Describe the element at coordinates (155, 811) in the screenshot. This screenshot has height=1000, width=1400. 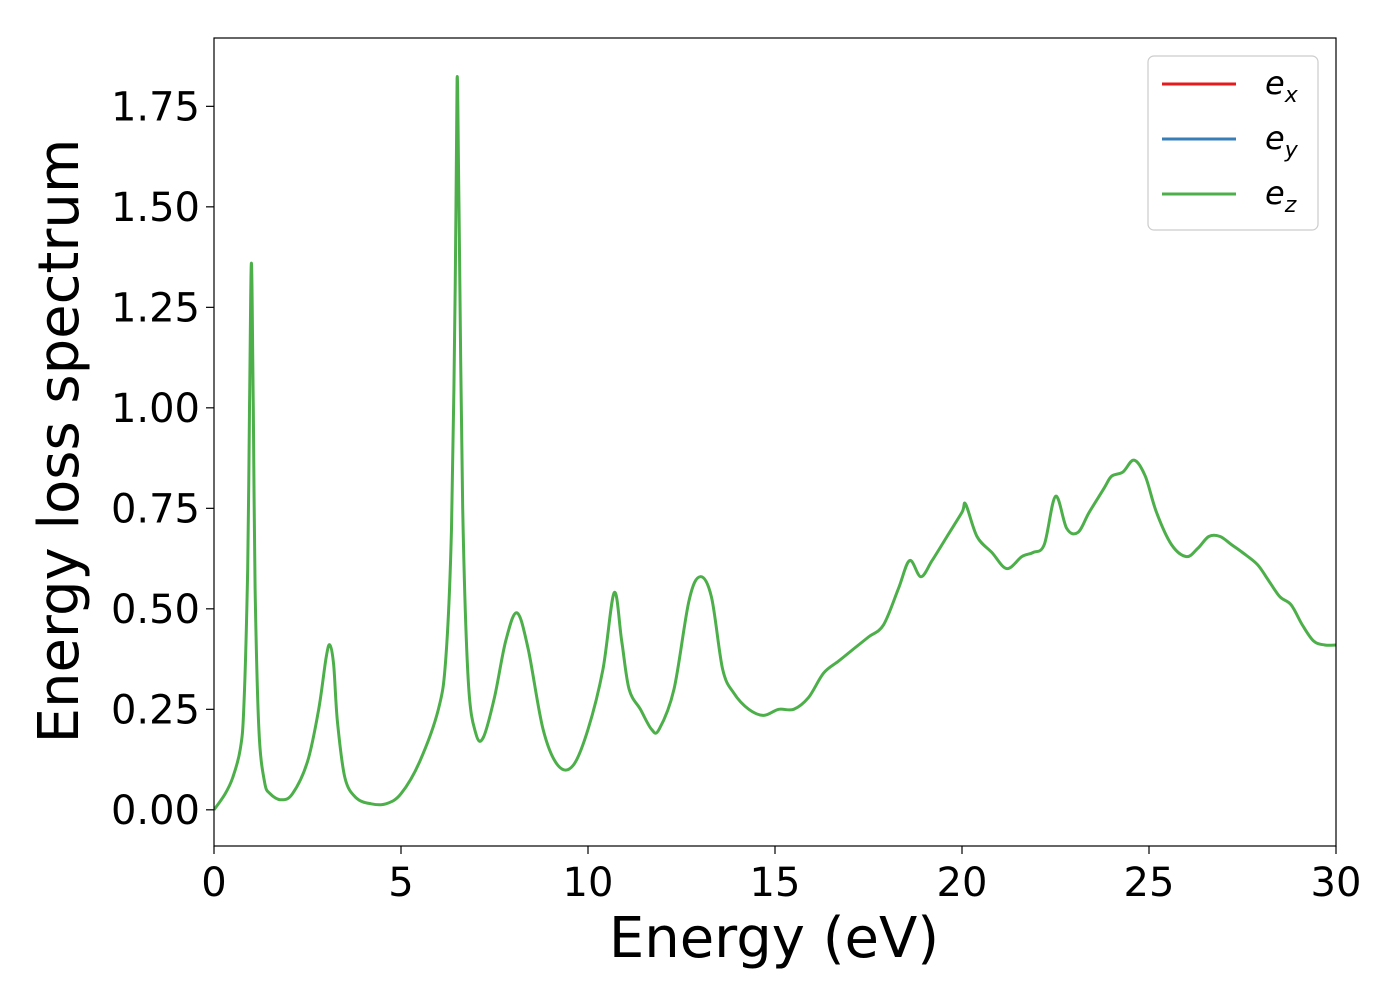
I see `y-tick-label: 0.00` at that location.